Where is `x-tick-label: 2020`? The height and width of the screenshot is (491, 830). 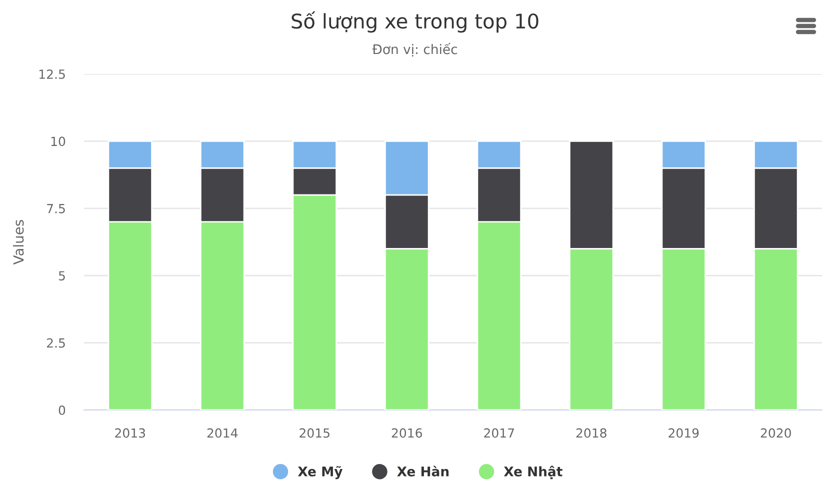 x-tick-label: 2020 is located at coordinates (775, 433).